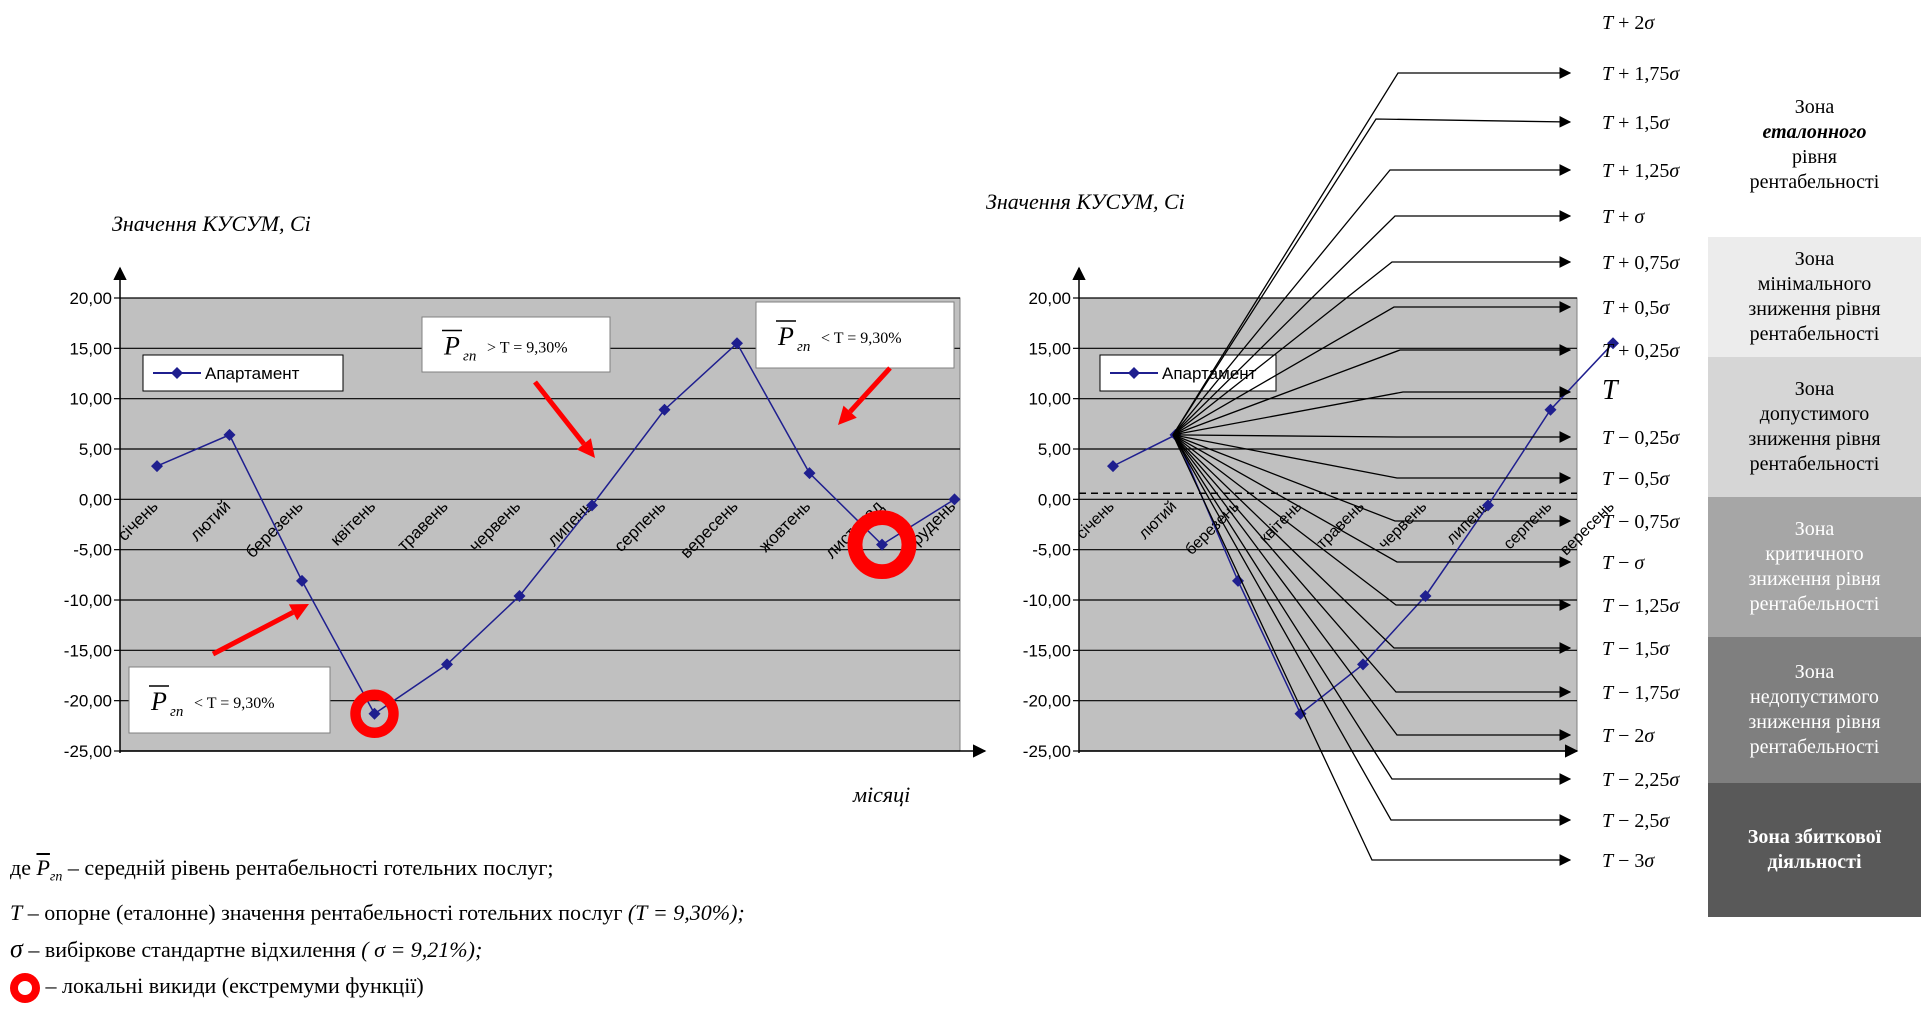  I want to click on threshold-level: T − 3σ, so click(1413, 653).